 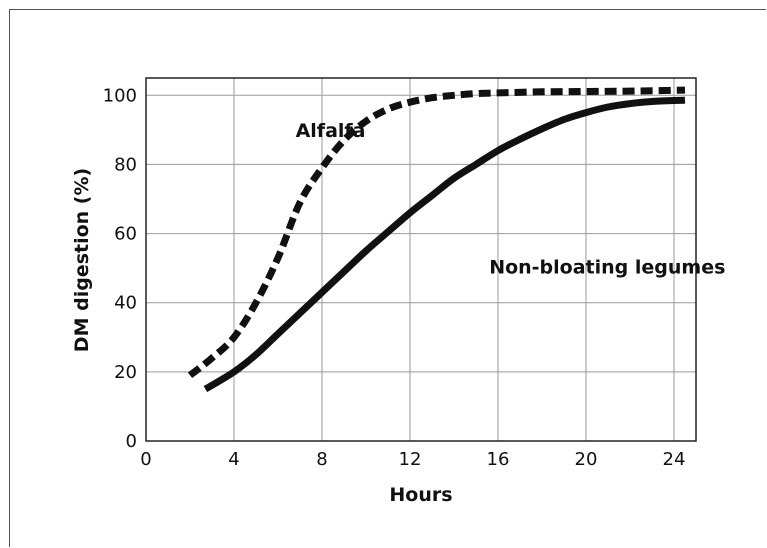 I want to click on y-tick-label: 100, so click(x=120, y=95).